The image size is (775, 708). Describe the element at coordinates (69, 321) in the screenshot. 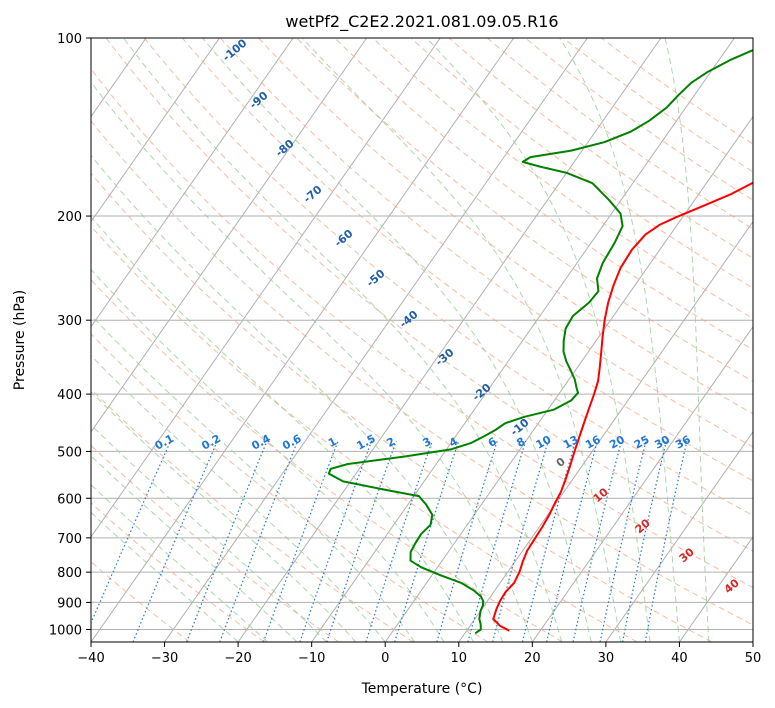

I see `y-tick-label: 300` at that location.